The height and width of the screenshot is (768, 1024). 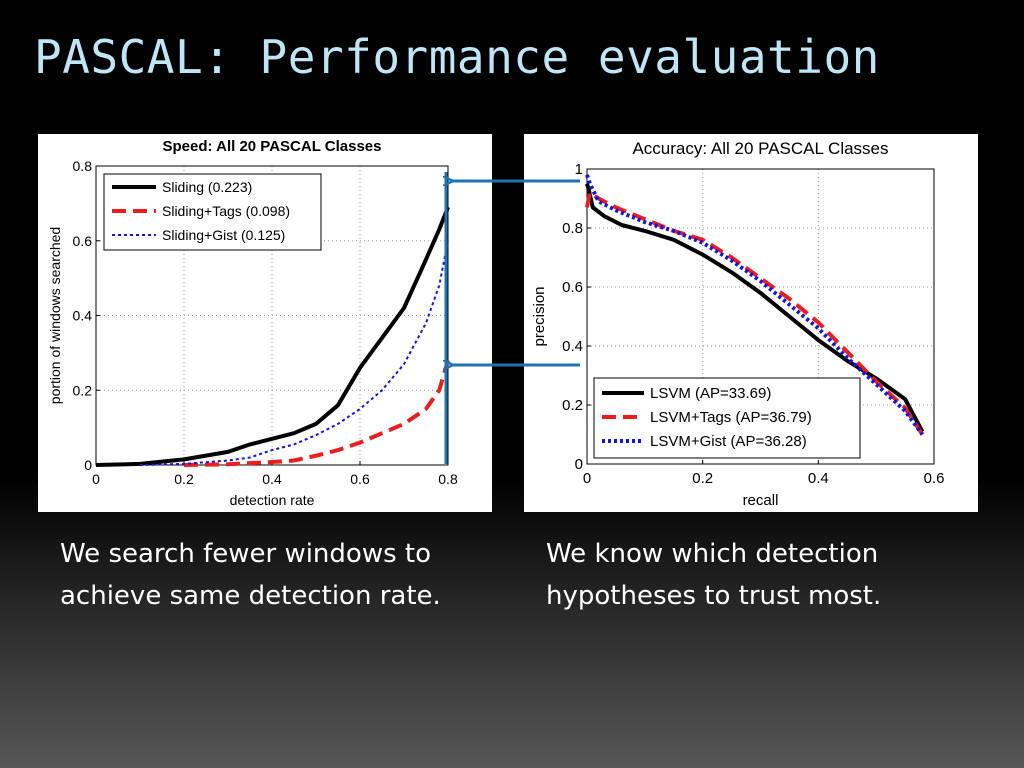 What do you see at coordinates (710, 393) in the screenshot?
I see `legend-label: LSVM (AP=33.69)` at bounding box center [710, 393].